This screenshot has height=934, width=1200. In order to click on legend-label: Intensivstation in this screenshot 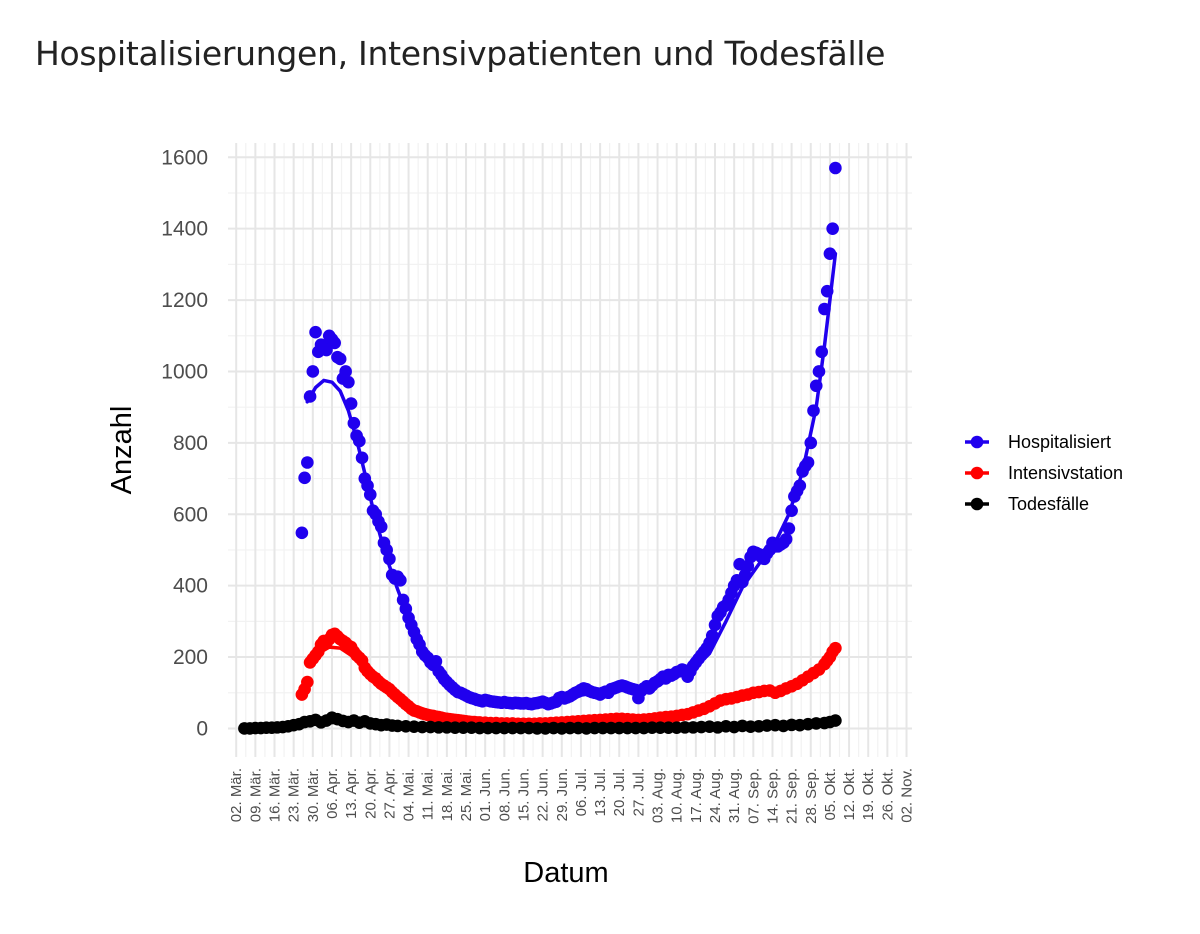, I will do `click(1065, 473)`.